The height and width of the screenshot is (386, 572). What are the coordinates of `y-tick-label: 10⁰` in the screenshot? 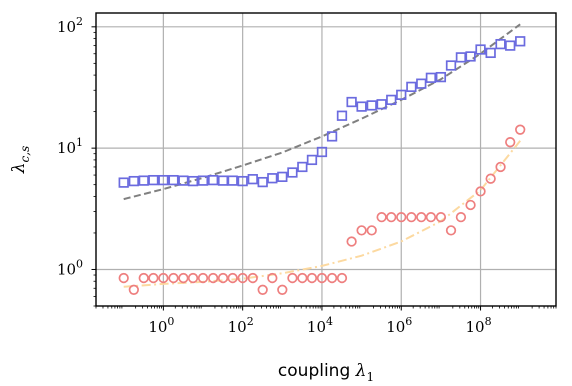 It's located at (70, 267).